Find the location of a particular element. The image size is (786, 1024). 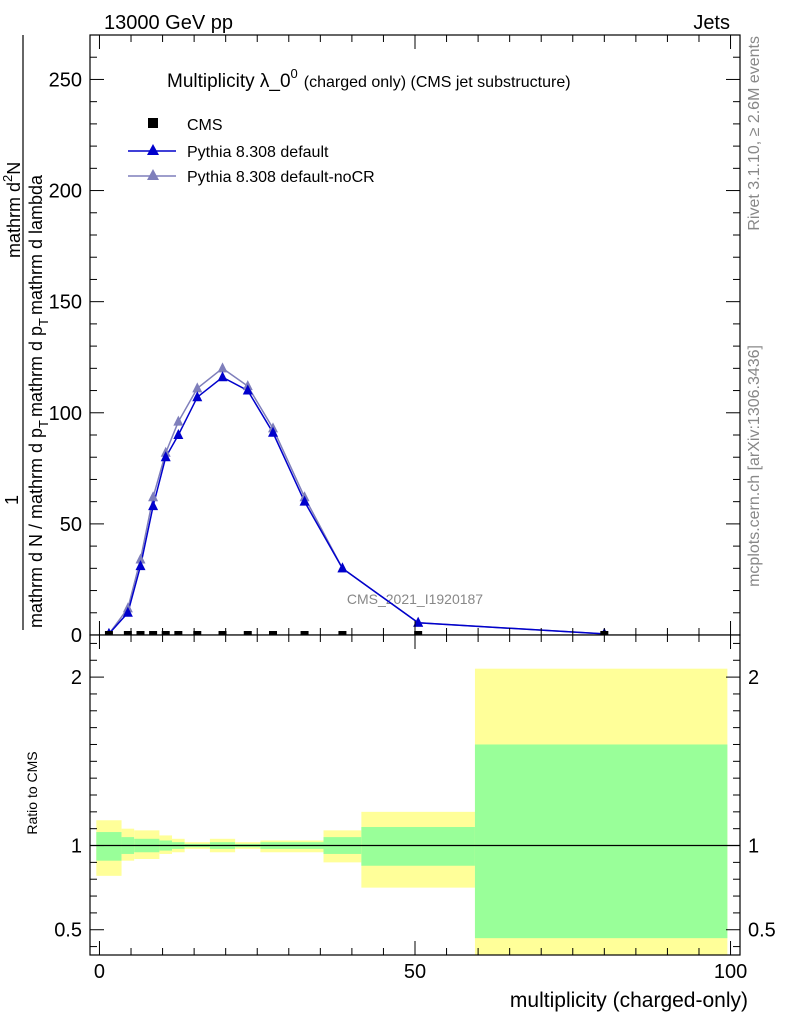

header-process-label: Jets is located at coordinates (711, 23).